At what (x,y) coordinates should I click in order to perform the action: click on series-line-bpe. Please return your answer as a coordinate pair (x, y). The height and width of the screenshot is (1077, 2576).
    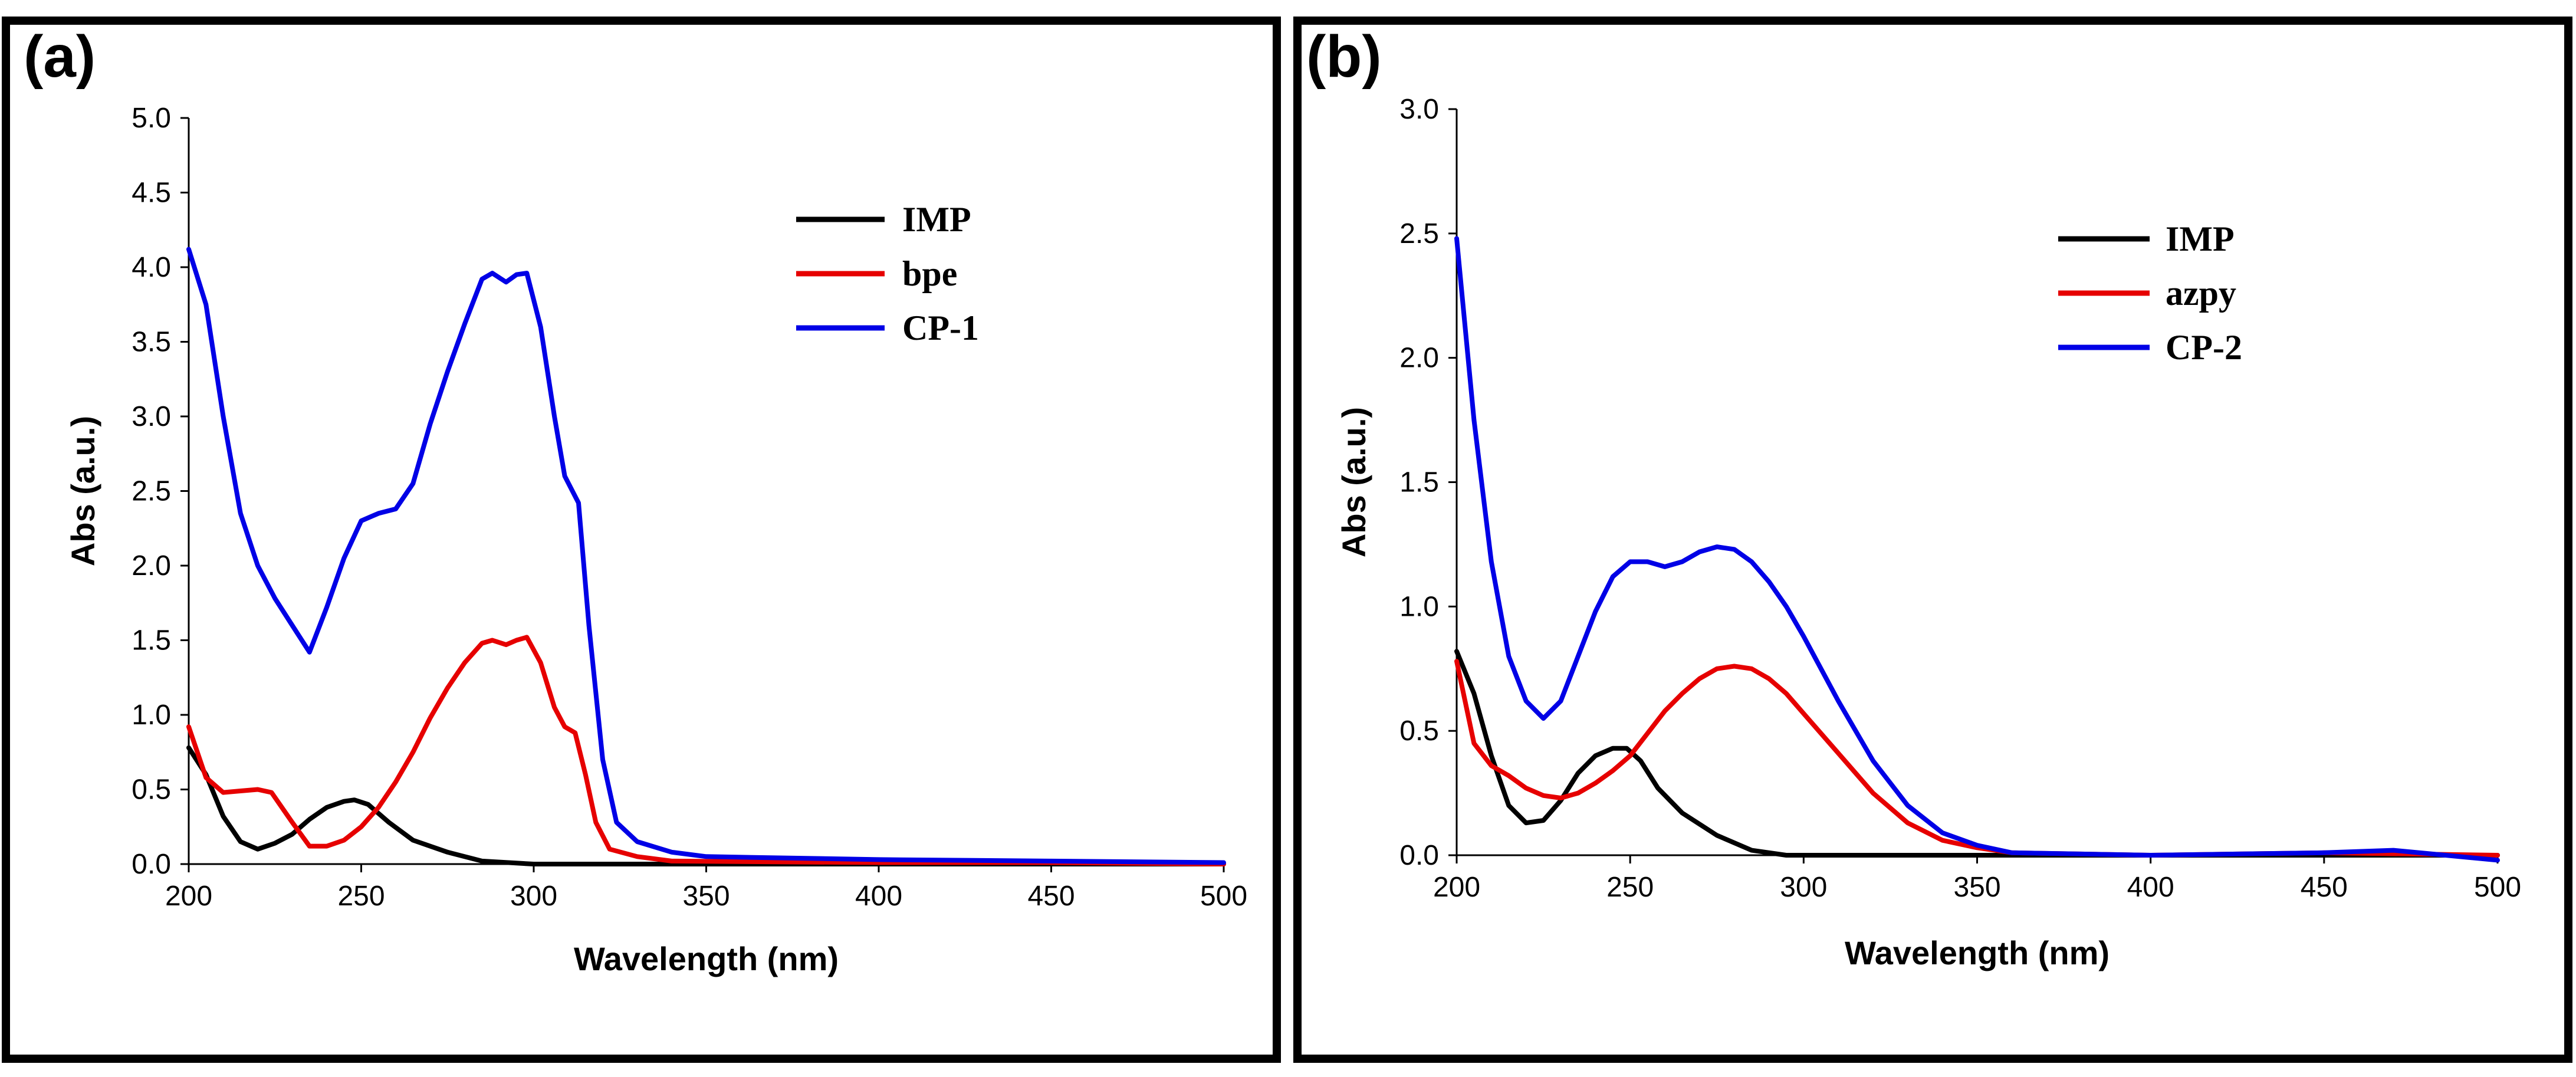
    Looking at the image, I should click on (706, 750).